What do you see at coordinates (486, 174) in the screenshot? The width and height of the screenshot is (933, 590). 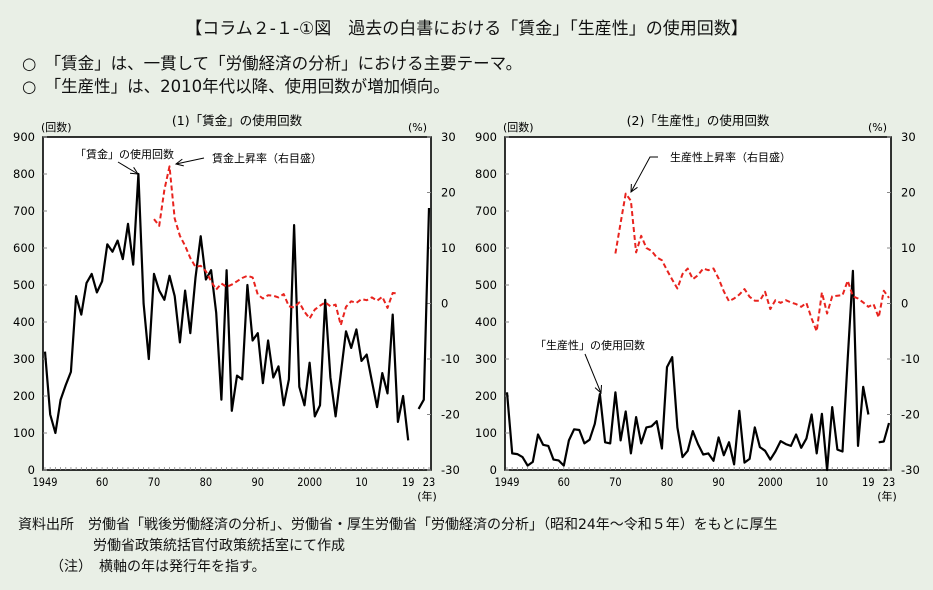 I see `chart2-left-tick-label: 800` at bounding box center [486, 174].